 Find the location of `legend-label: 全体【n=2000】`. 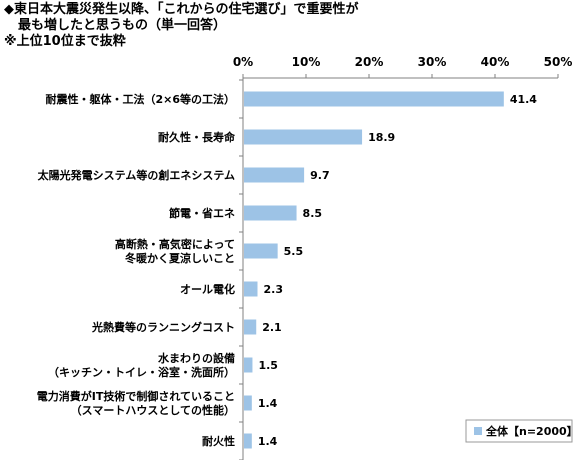

legend-label: 全体【n=2000】 is located at coordinates (531, 431).